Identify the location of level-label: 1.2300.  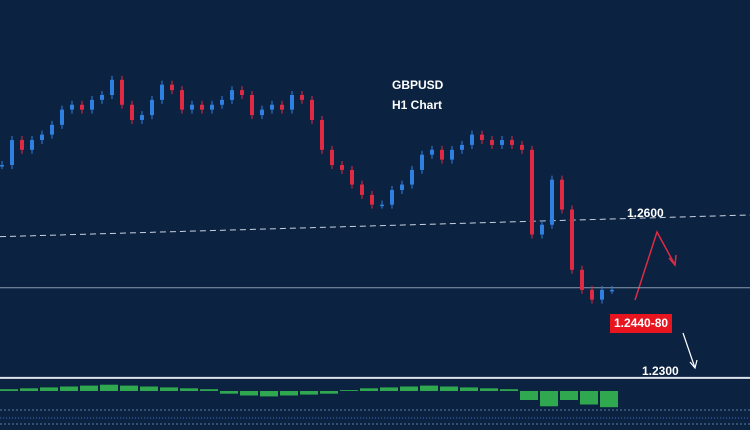
(660, 371).